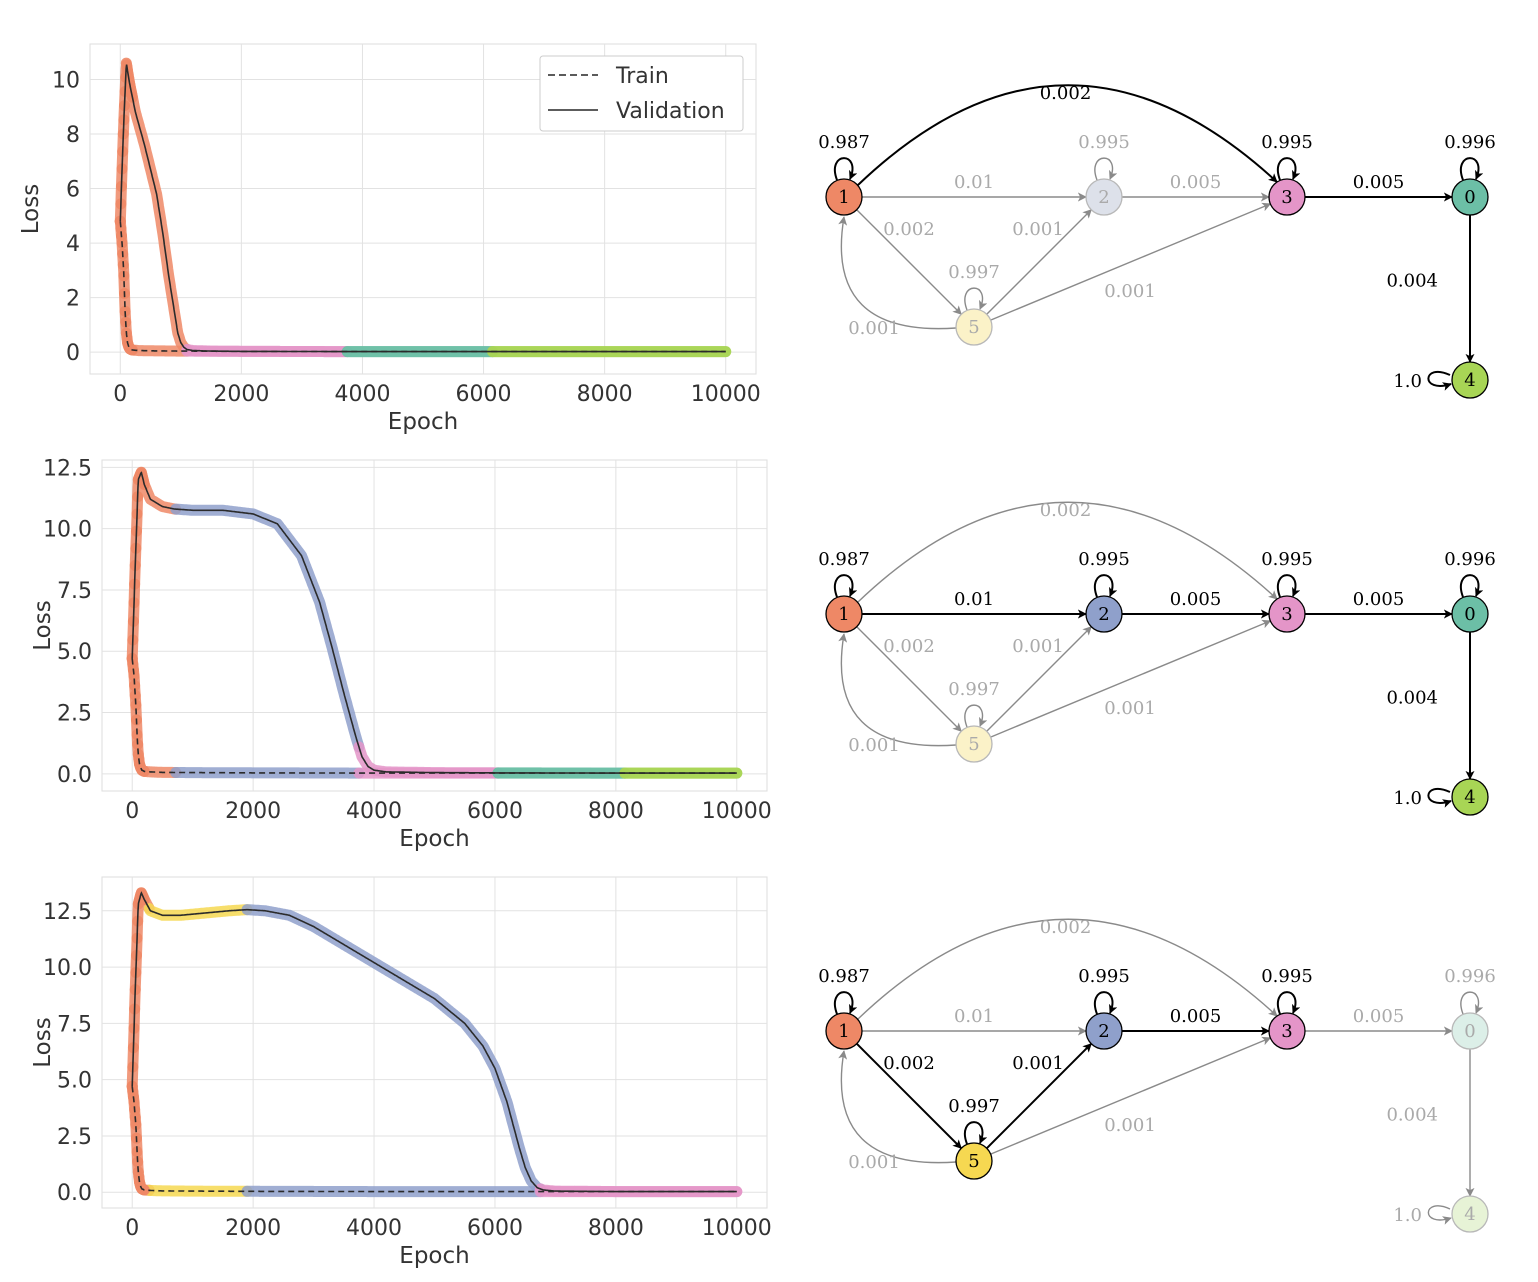  Describe the element at coordinates (737, 811) in the screenshot. I see `x-tick-label: 10000` at that location.